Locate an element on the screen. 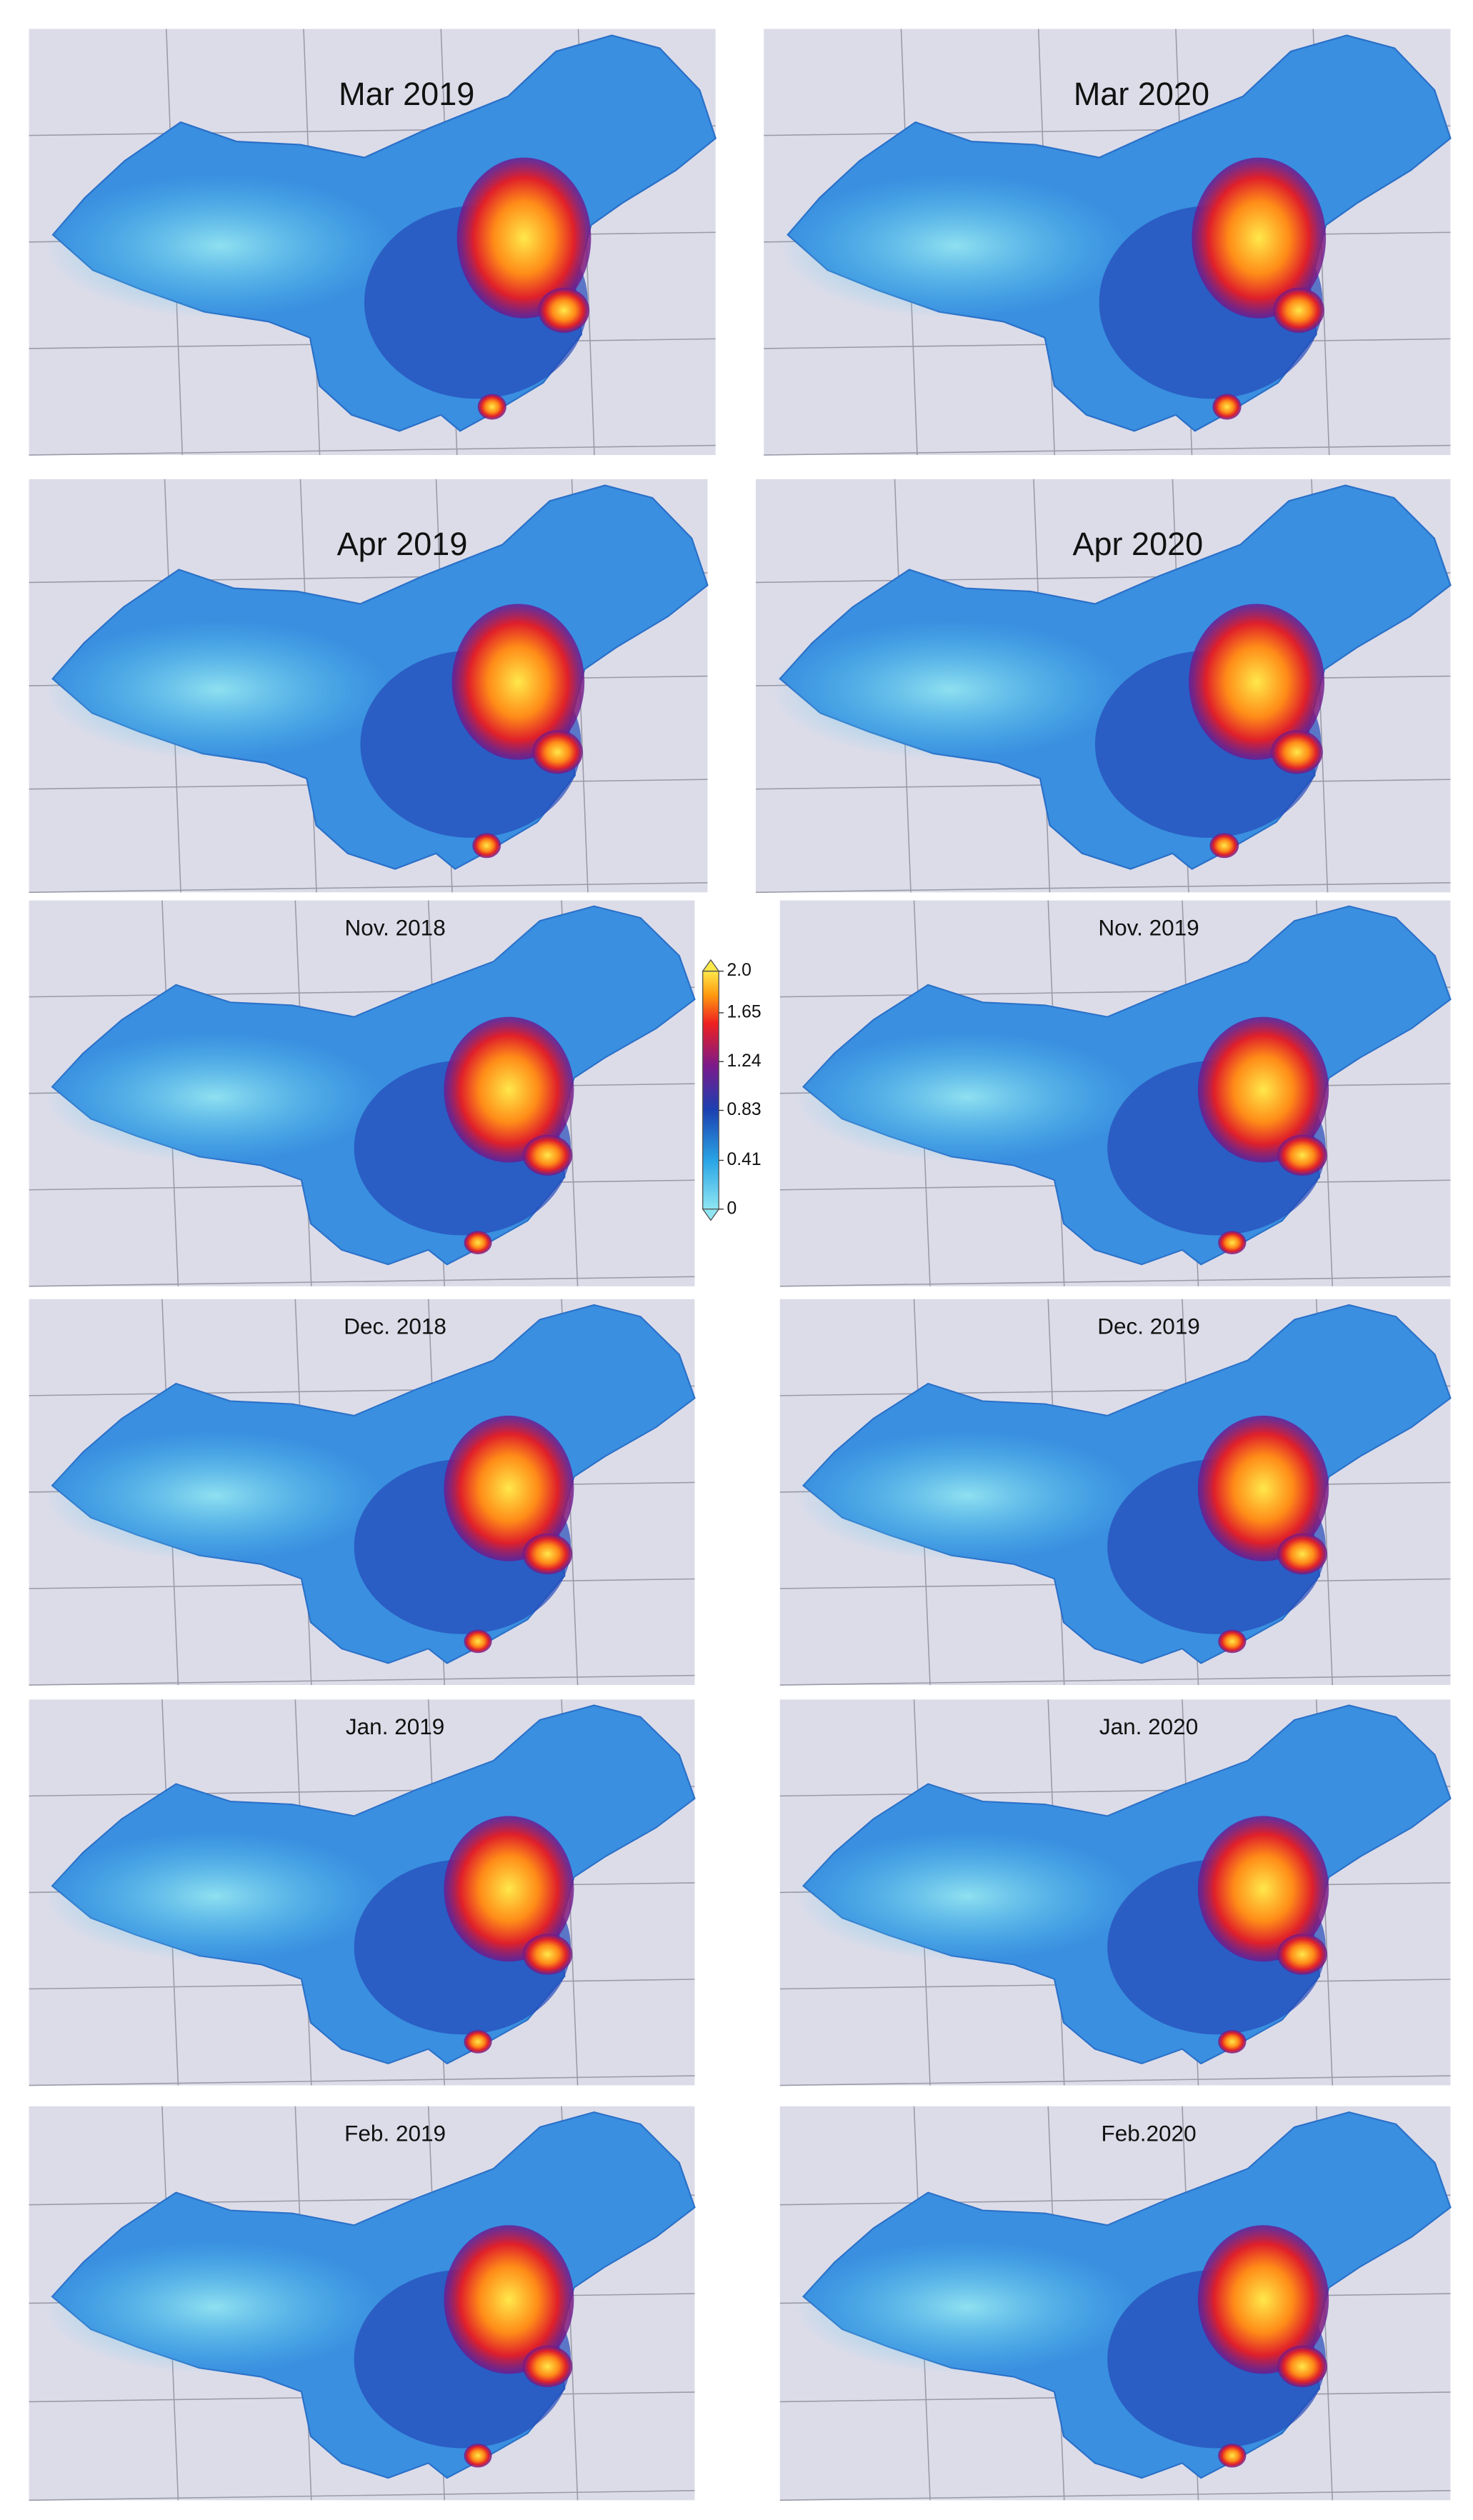 This screenshot has height=2520, width=1473. map-panel: Jan. 2019 is located at coordinates (362, 1892).